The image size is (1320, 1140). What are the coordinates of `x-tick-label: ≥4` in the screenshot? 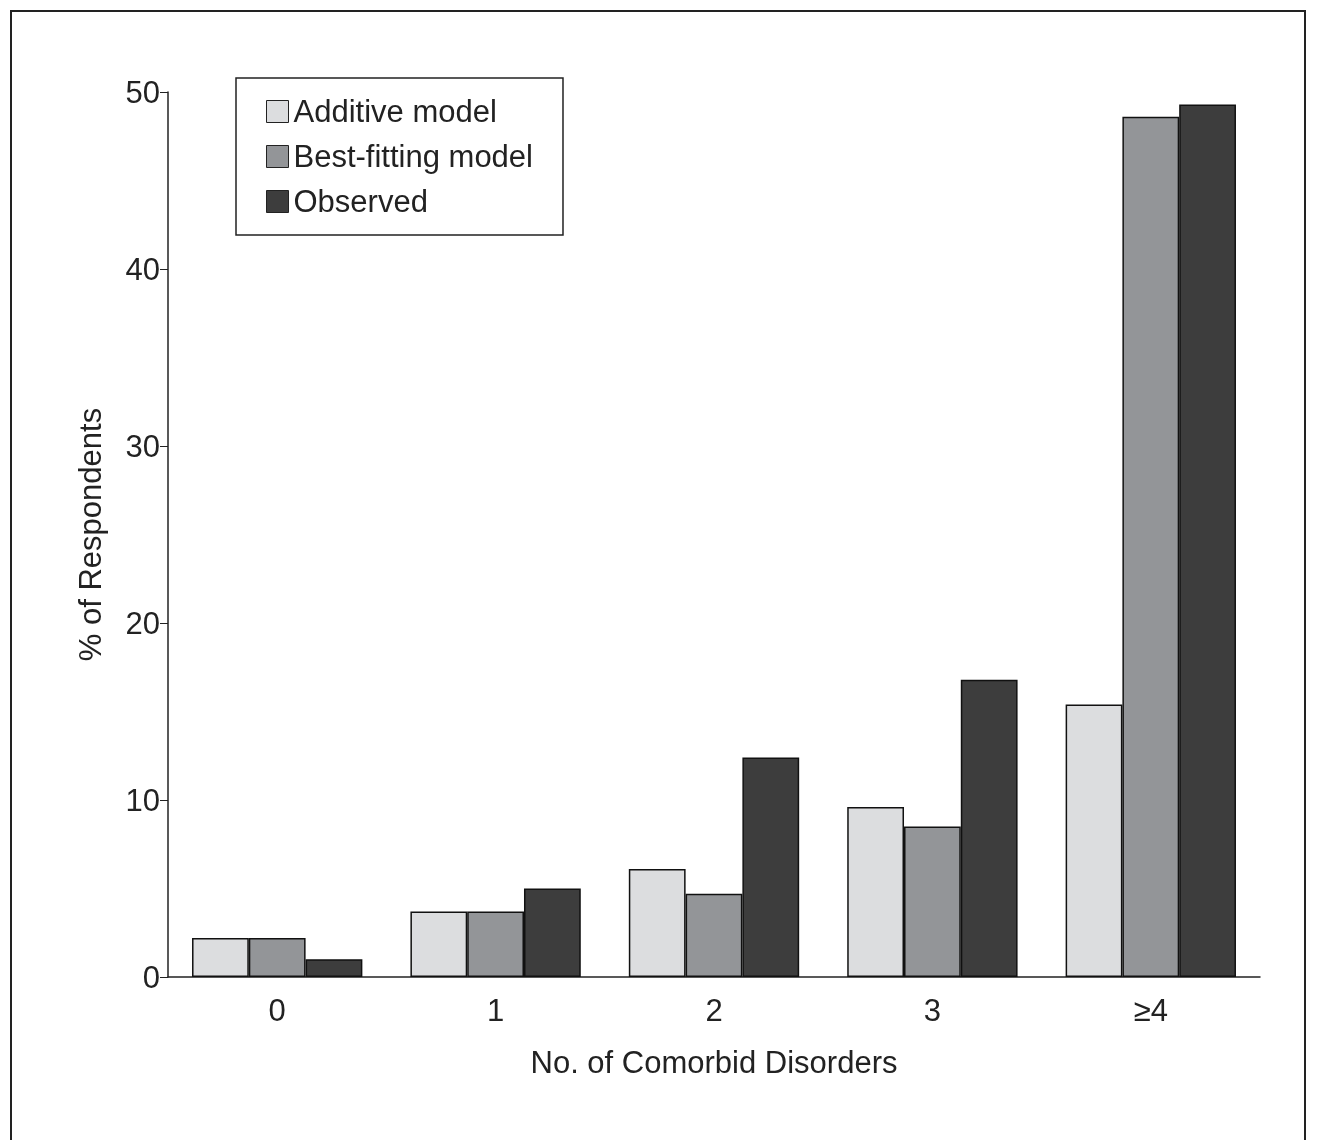 It's located at (1150, 1010).